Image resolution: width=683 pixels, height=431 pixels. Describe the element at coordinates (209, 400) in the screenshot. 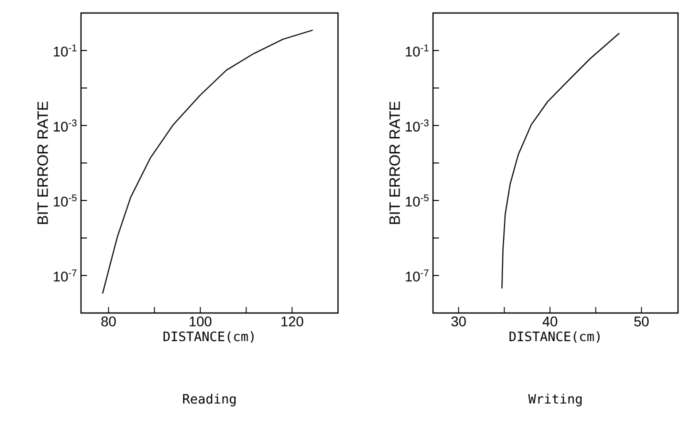

I see `text: Reading` at that location.